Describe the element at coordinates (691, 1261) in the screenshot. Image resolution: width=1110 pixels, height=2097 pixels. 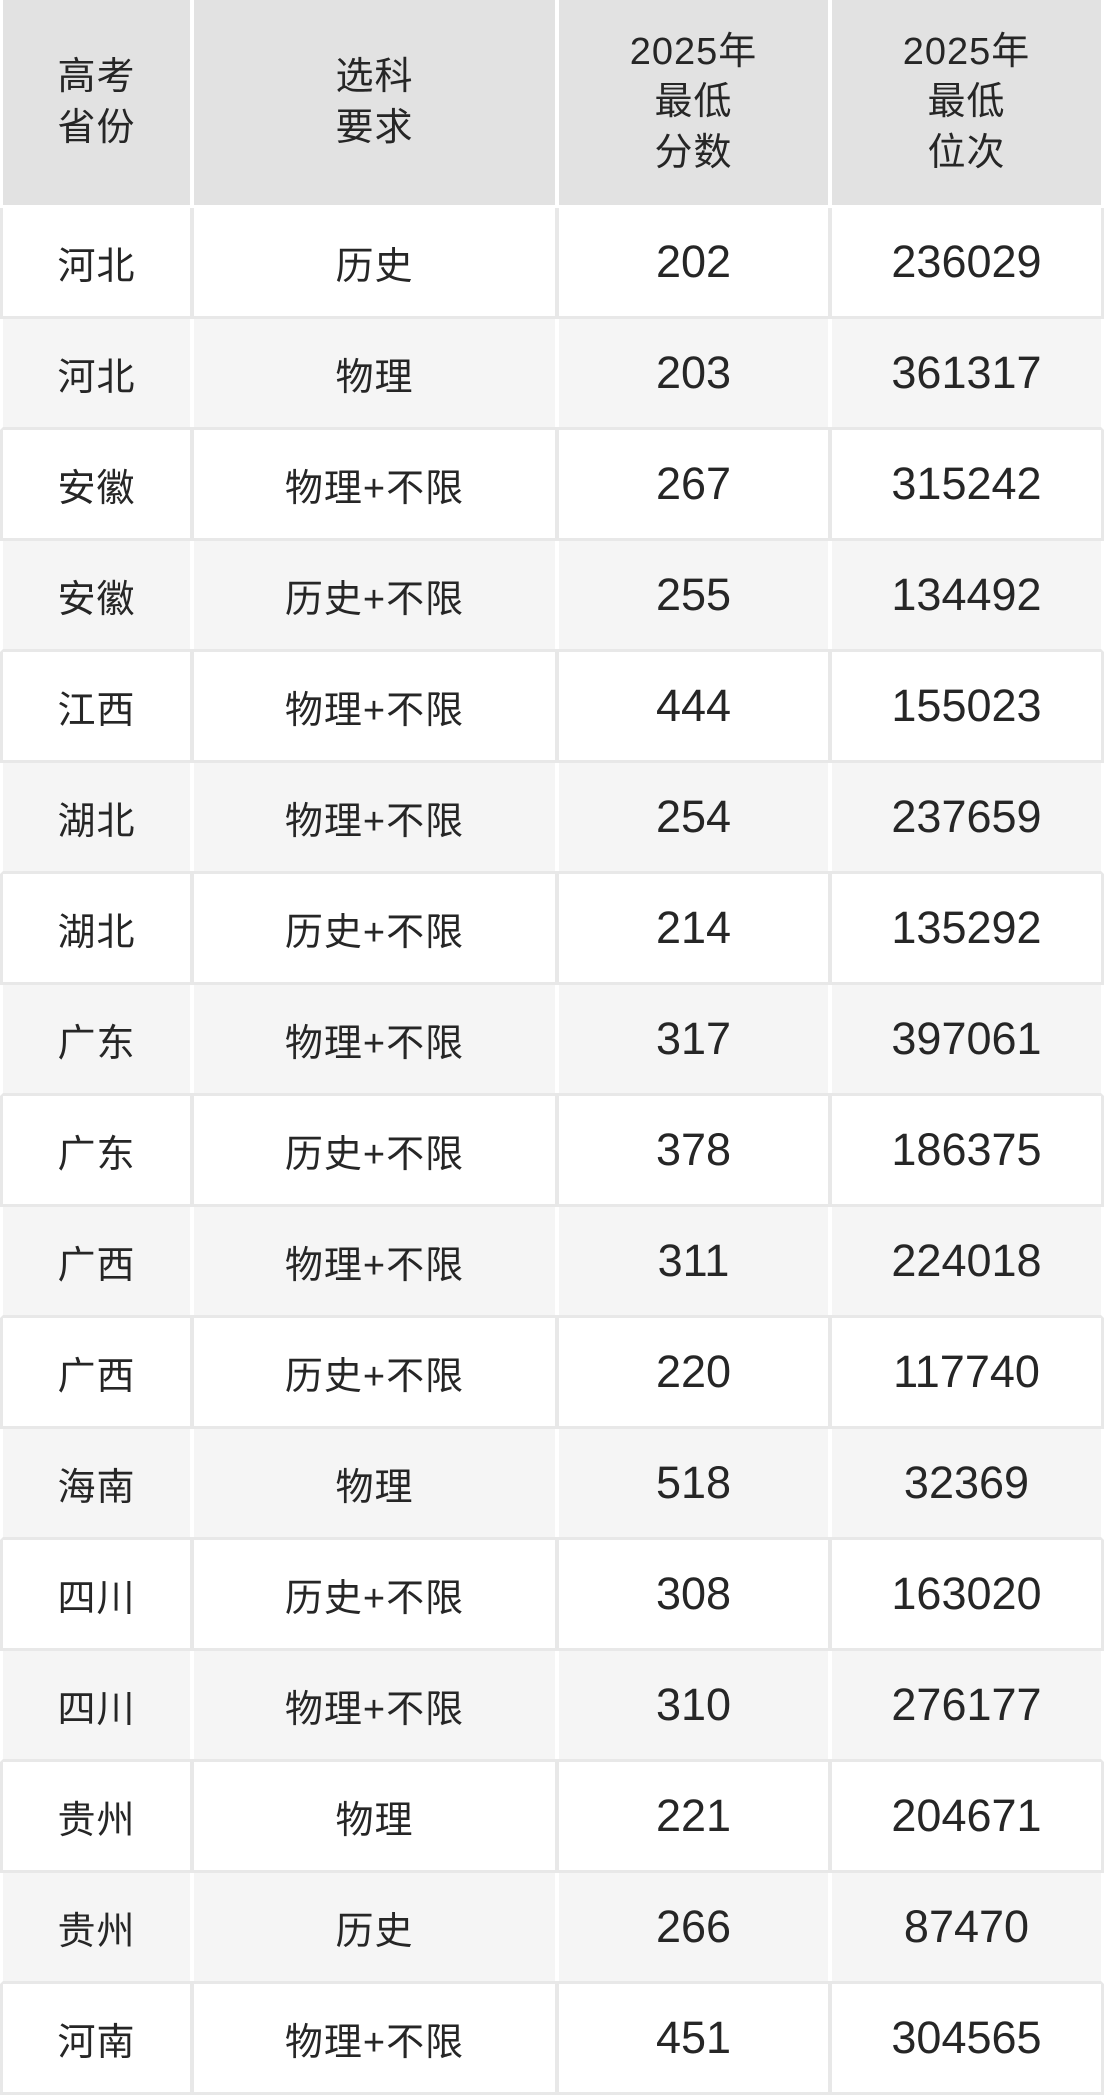
I see `cell-min-score: 311` at that location.